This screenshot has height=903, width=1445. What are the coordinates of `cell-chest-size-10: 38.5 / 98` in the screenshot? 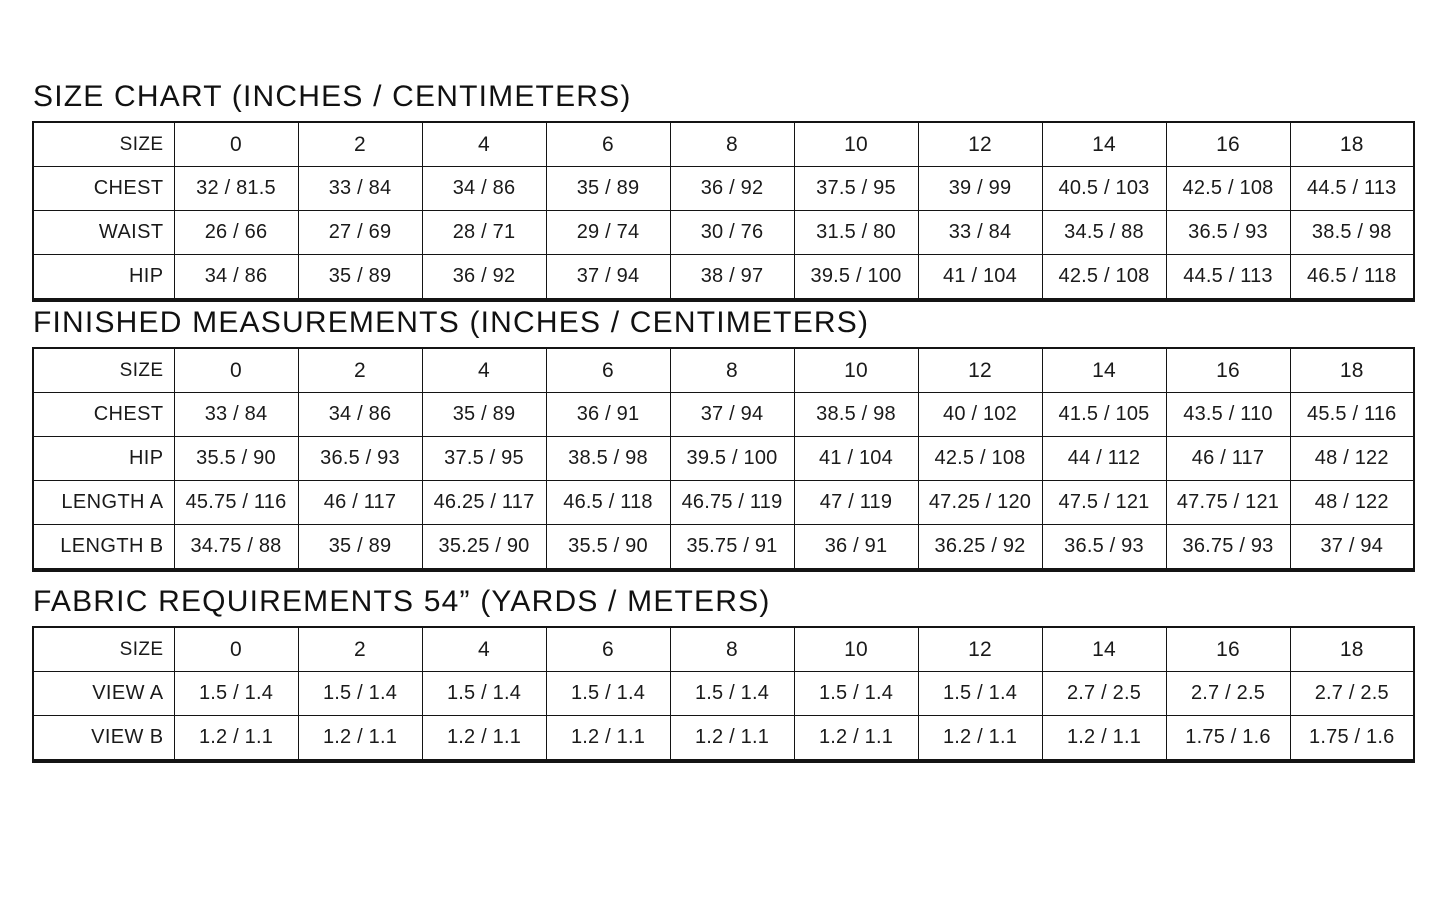 It's located at (856, 414).